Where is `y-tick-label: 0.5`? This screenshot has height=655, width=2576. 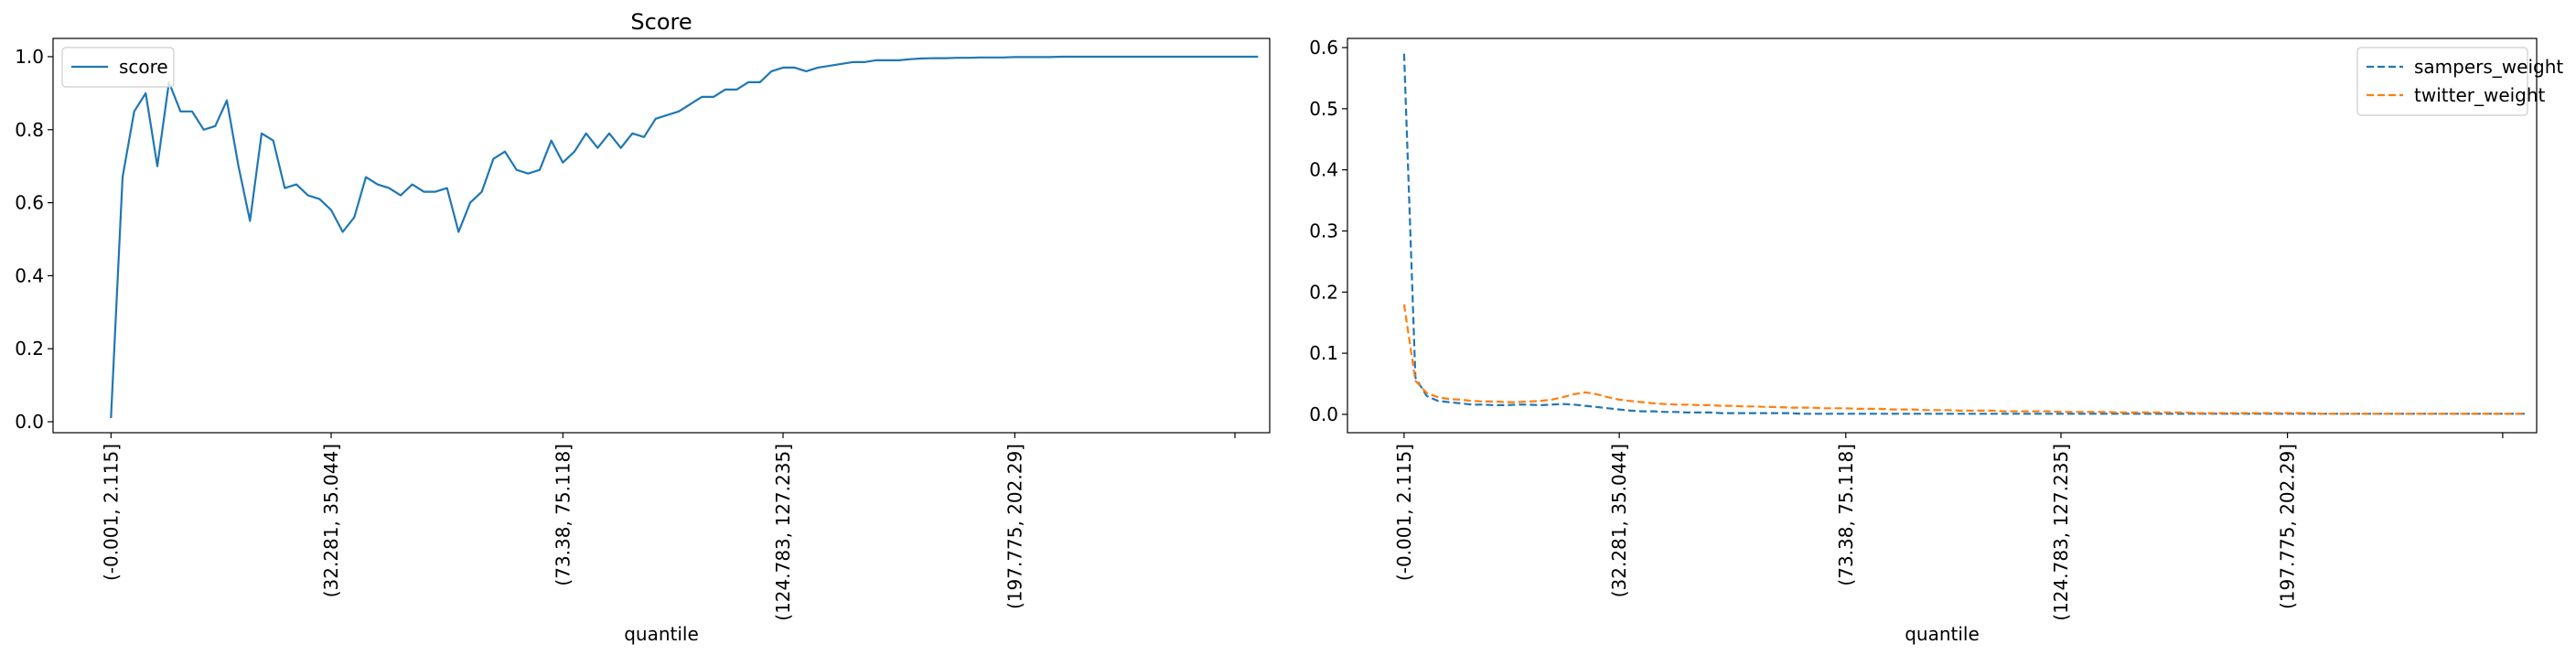
y-tick-label: 0.5 is located at coordinates (1324, 109).